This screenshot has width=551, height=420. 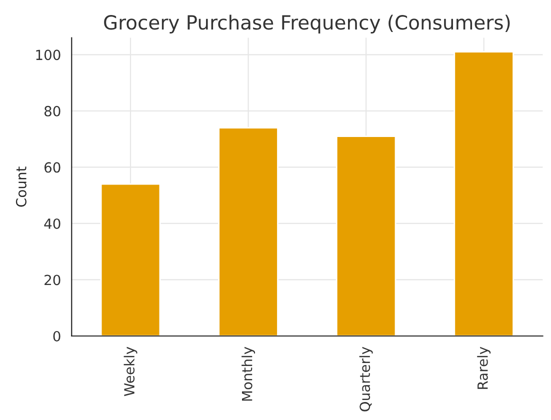 I want to click on y-tick-label: 20, so click(x=52, y=280).